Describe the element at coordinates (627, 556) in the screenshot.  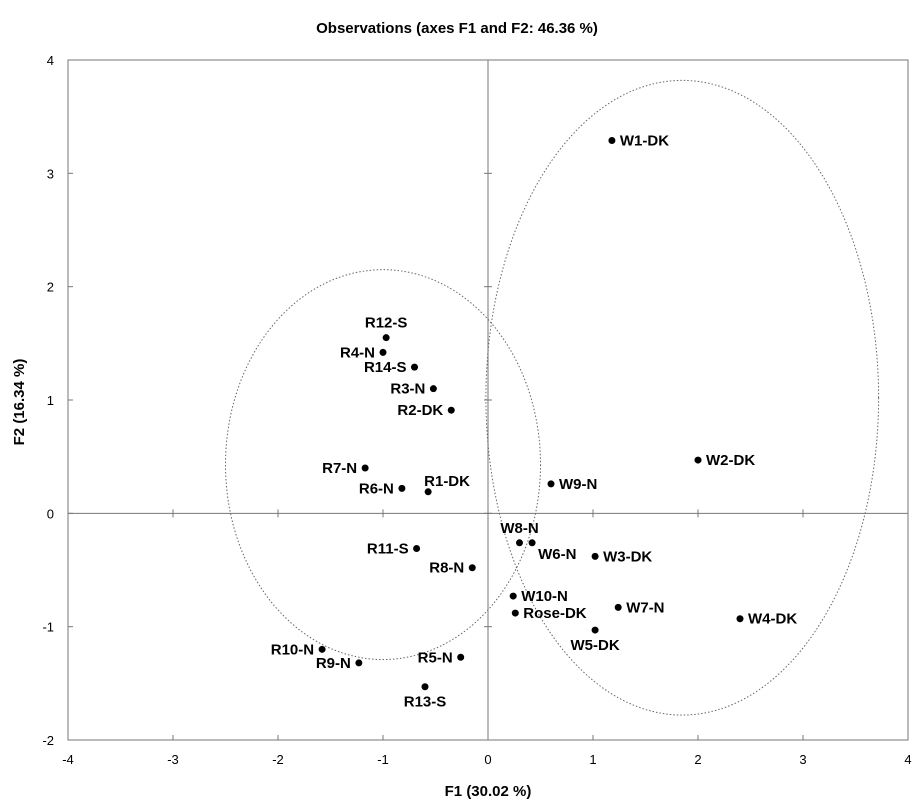
I see `data-label: W3-DK` at that location.